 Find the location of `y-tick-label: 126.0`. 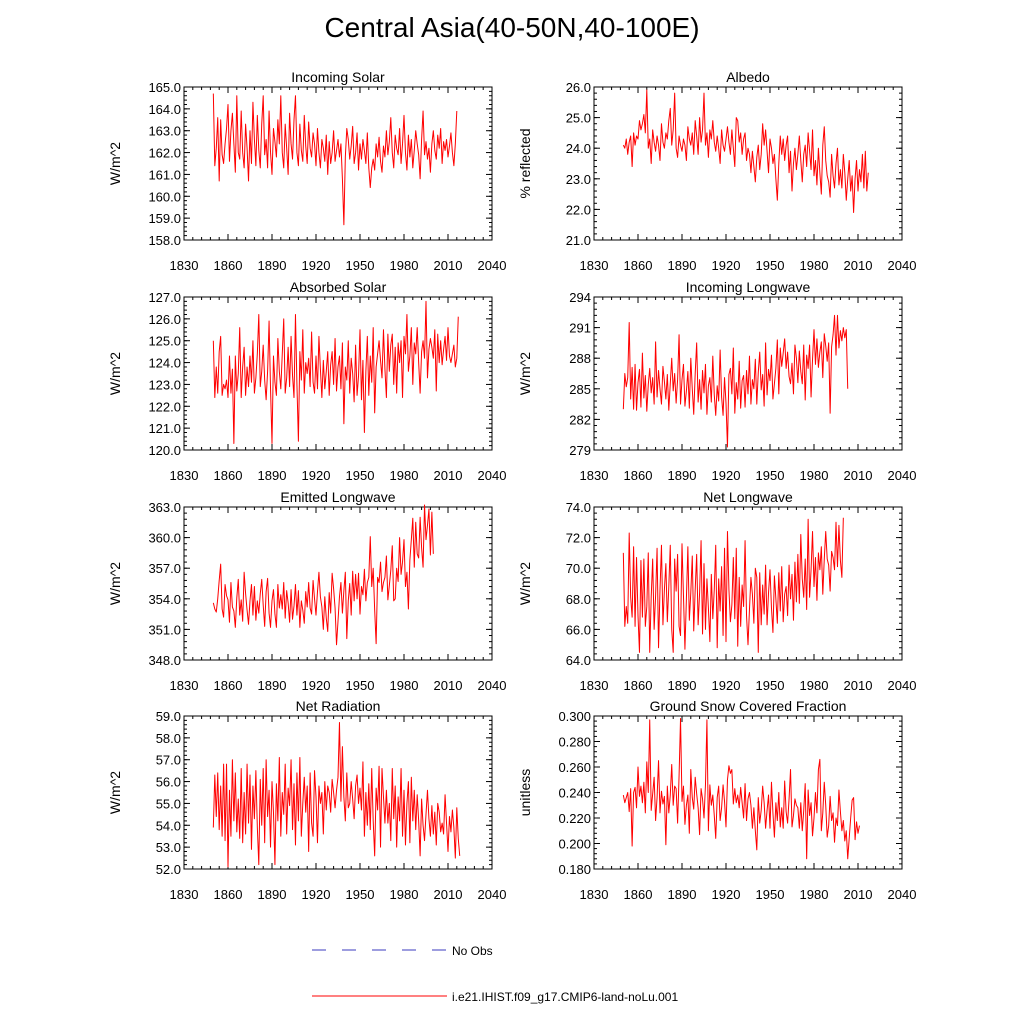

y-tick-label: 126.0 is located at coordinates (164, 319).